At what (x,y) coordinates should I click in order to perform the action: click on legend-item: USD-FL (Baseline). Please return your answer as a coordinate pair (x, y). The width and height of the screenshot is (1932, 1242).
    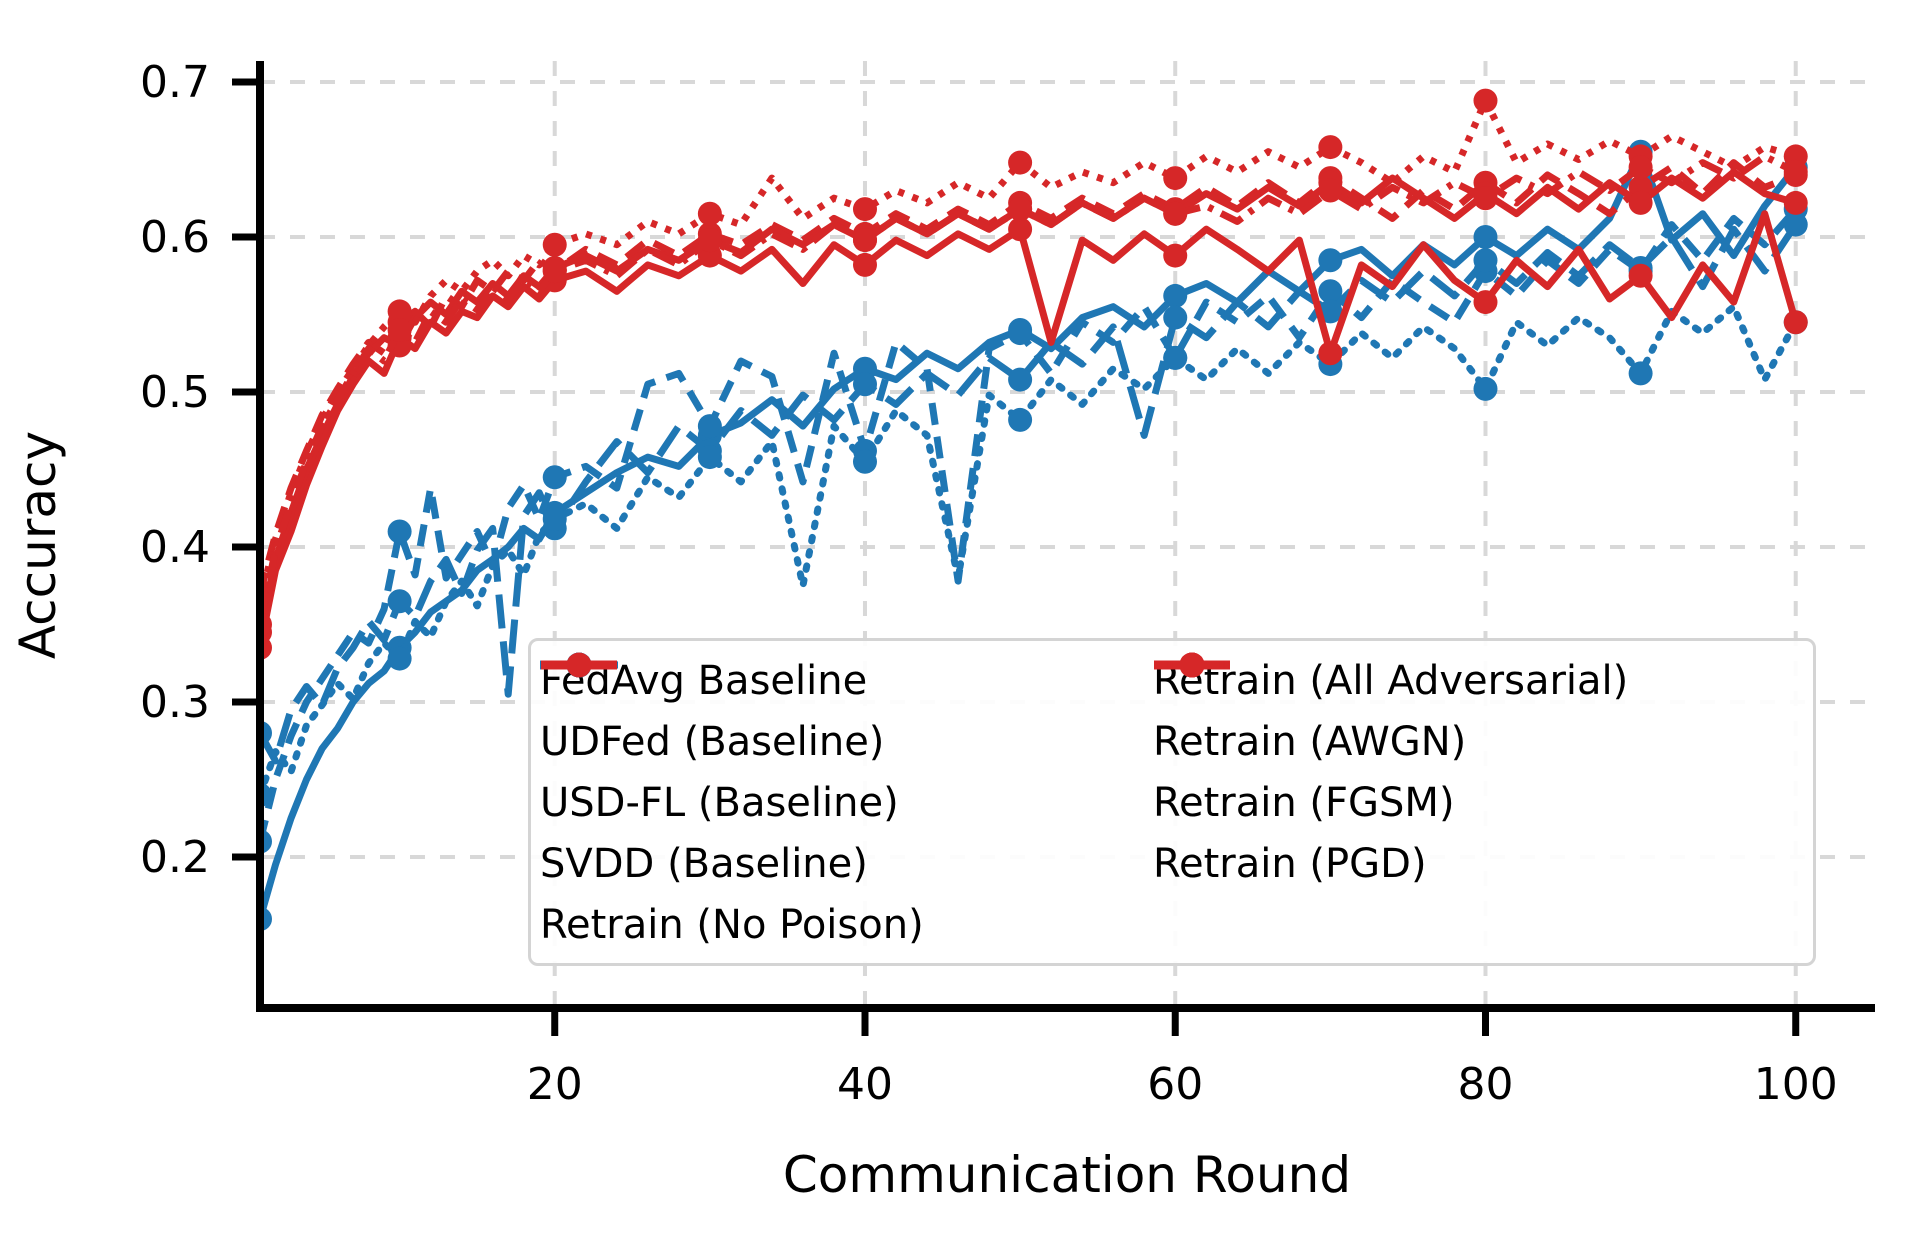
    Looking at the image, I should click on (732, 742).